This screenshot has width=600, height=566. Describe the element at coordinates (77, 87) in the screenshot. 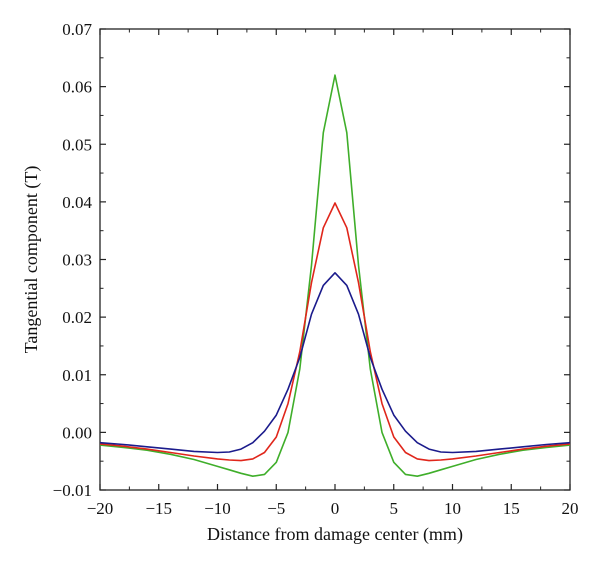

I see `y-tick-label: 0.06` at that location.